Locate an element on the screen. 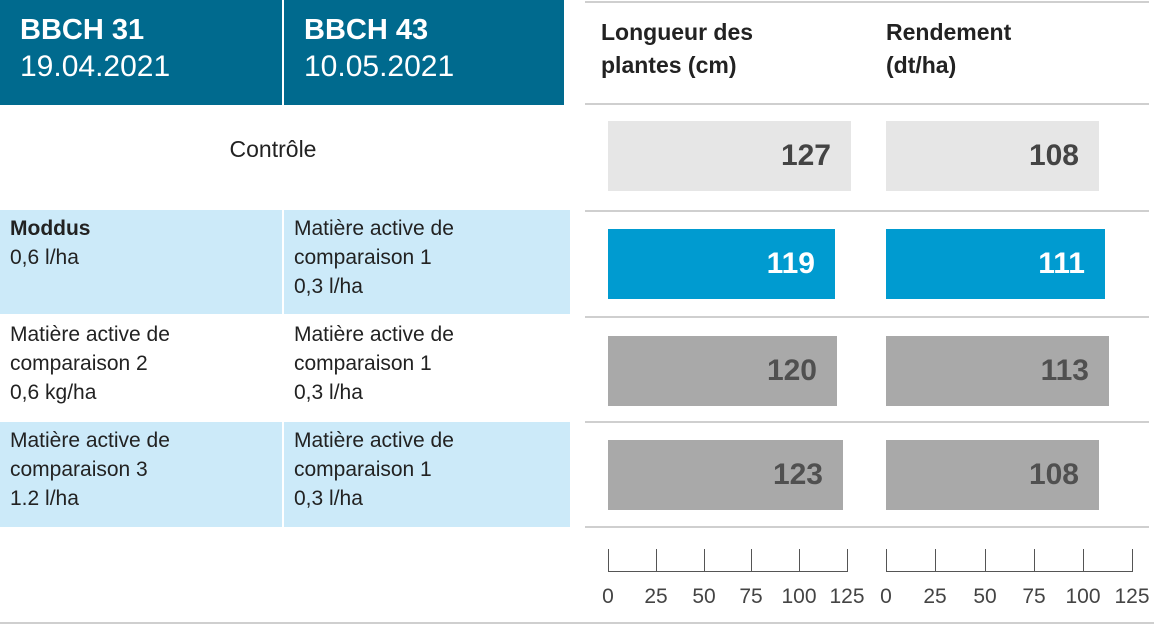  cell-text: comparaison 3 is located at coordinates (79, 469).